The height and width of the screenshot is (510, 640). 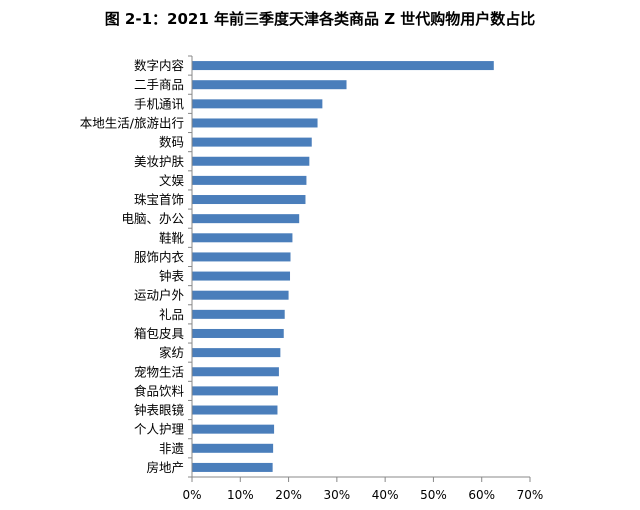 What do you see at coordinates (159, 256) in the screenshot?
I see `category-label: 服饰内衣` at bounding box center [159, 256].